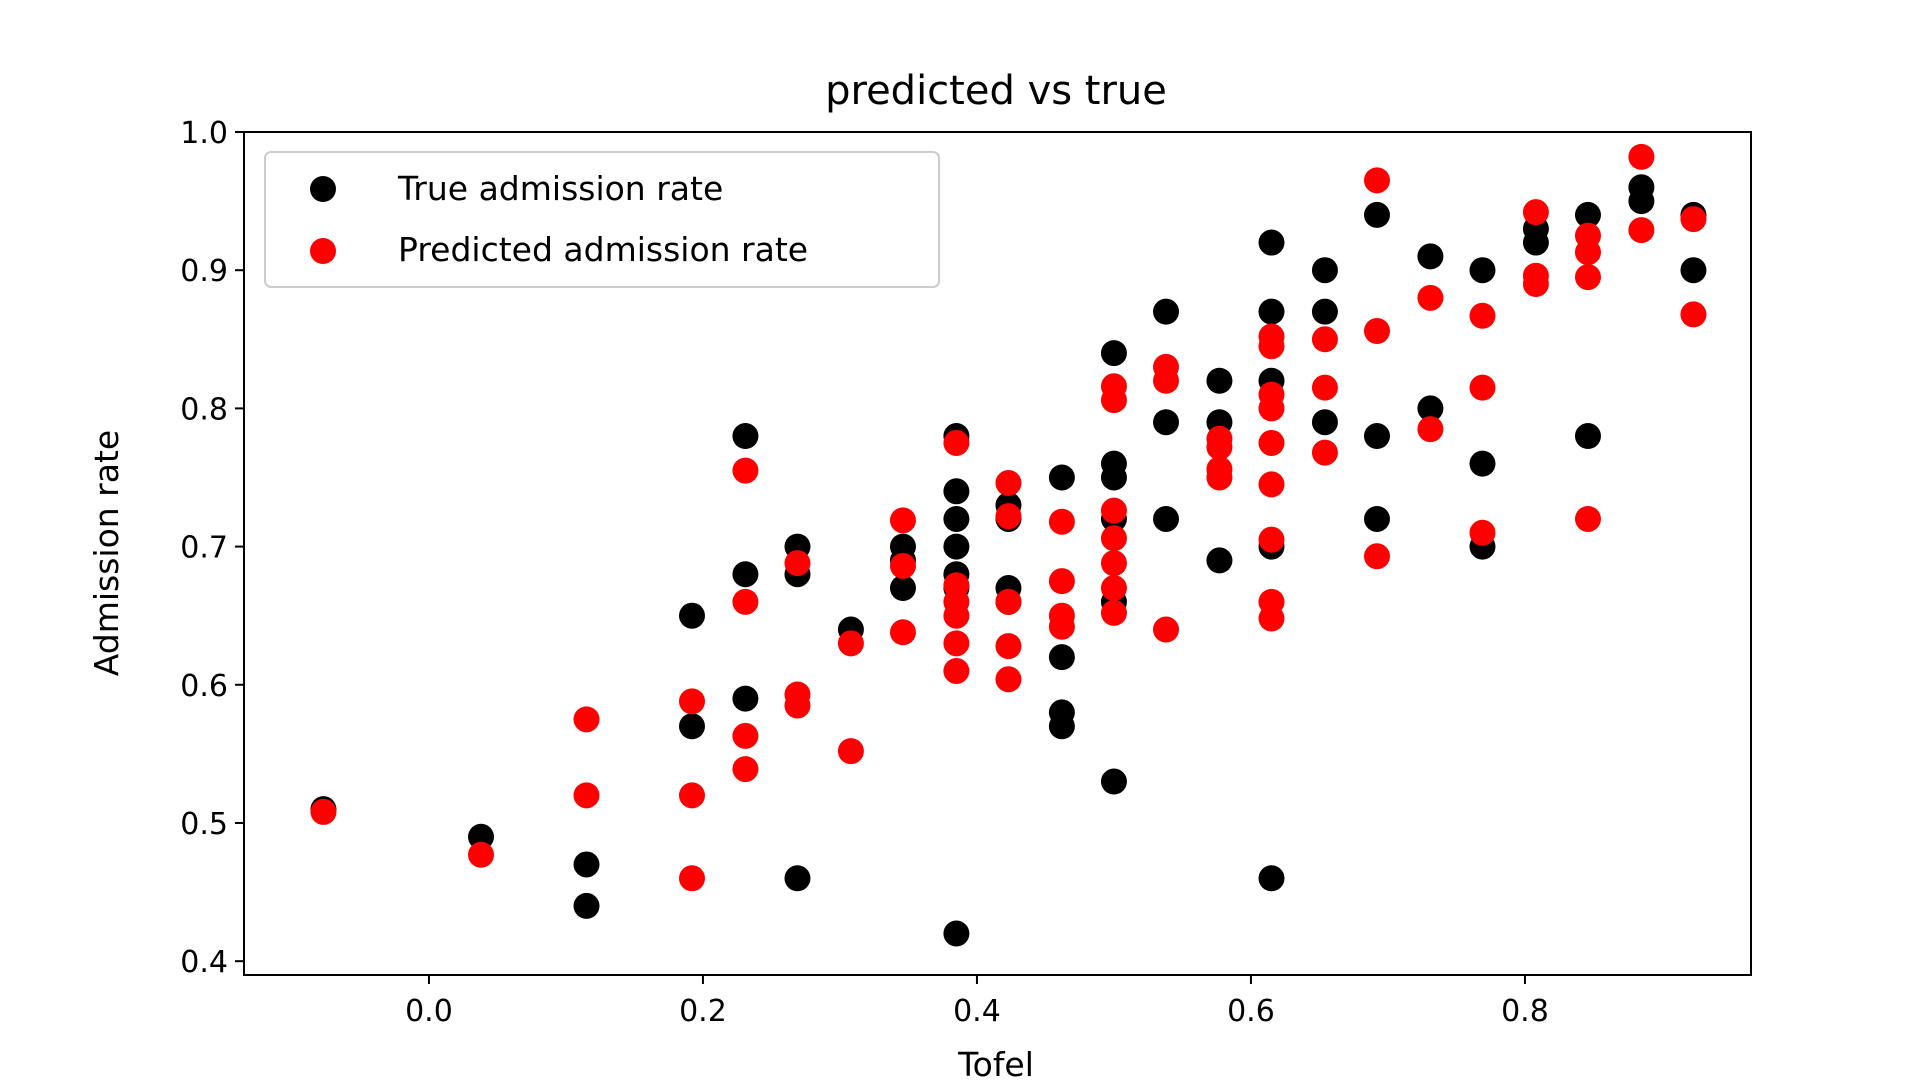 Image resolution: width=1920 pixels, height=1080 pixels. Describe the element at coordinates (995, 1062) in the screenshot. I see `x-axis-label: Tofel` at that location.